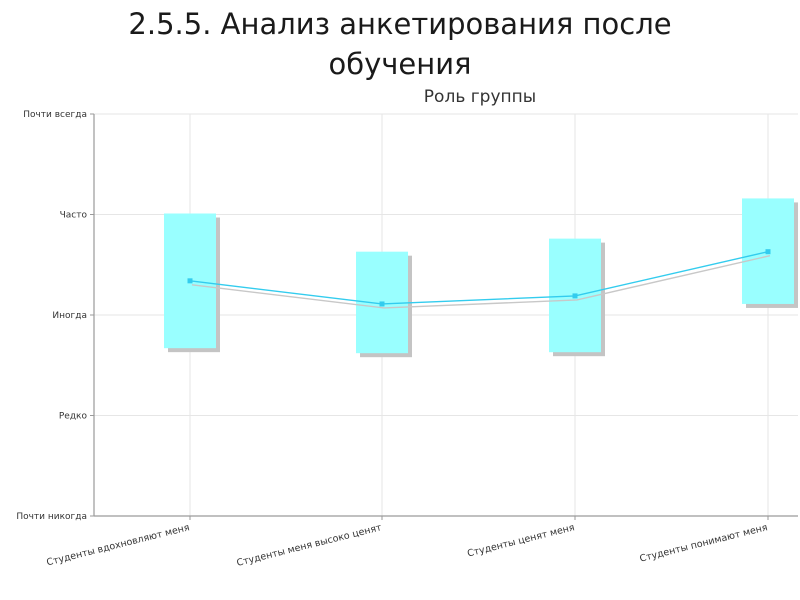 Image resolution: width=800 pixels, height=600 pixels. Describe the element at coordinates (74, 216) in the screenshot. I see `y-tick-label: Часто` at that location.